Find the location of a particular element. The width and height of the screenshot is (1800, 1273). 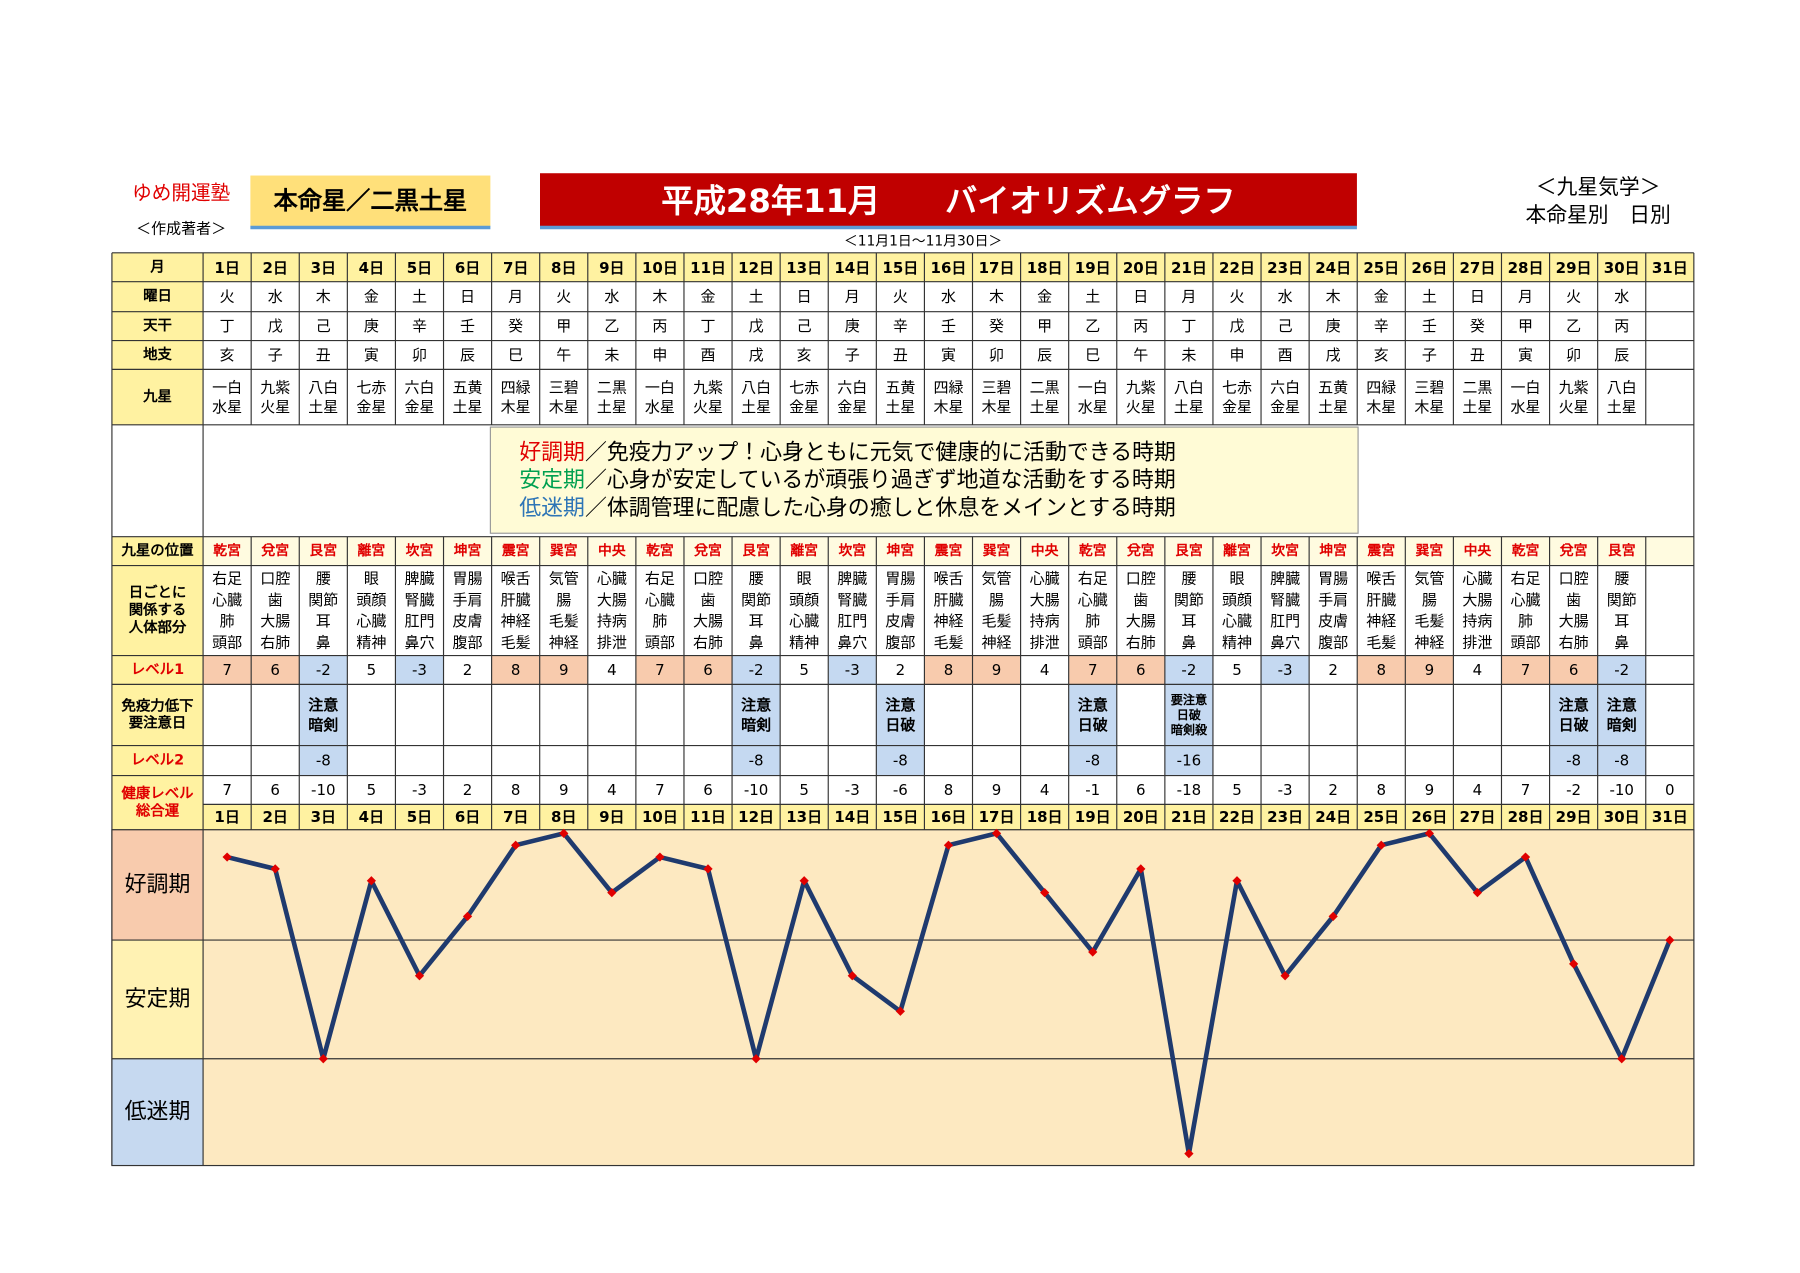

body-part: 口腔 is located at coordinates (1574, 579).